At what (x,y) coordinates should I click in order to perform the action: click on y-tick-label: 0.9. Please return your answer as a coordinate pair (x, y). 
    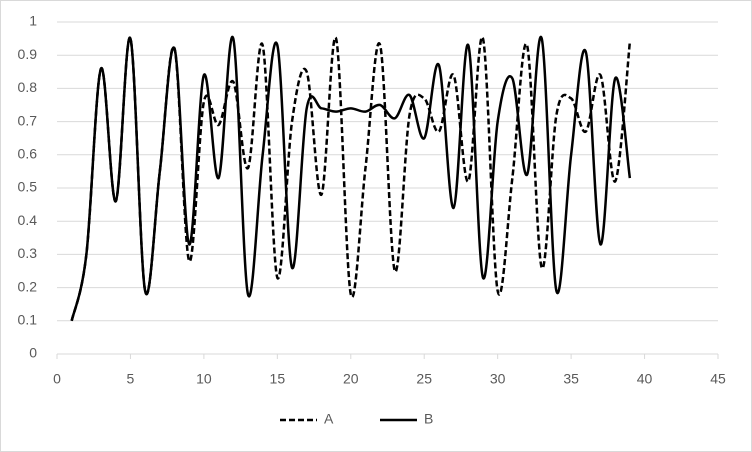
    Looking at the image, I should click on (28, 54).